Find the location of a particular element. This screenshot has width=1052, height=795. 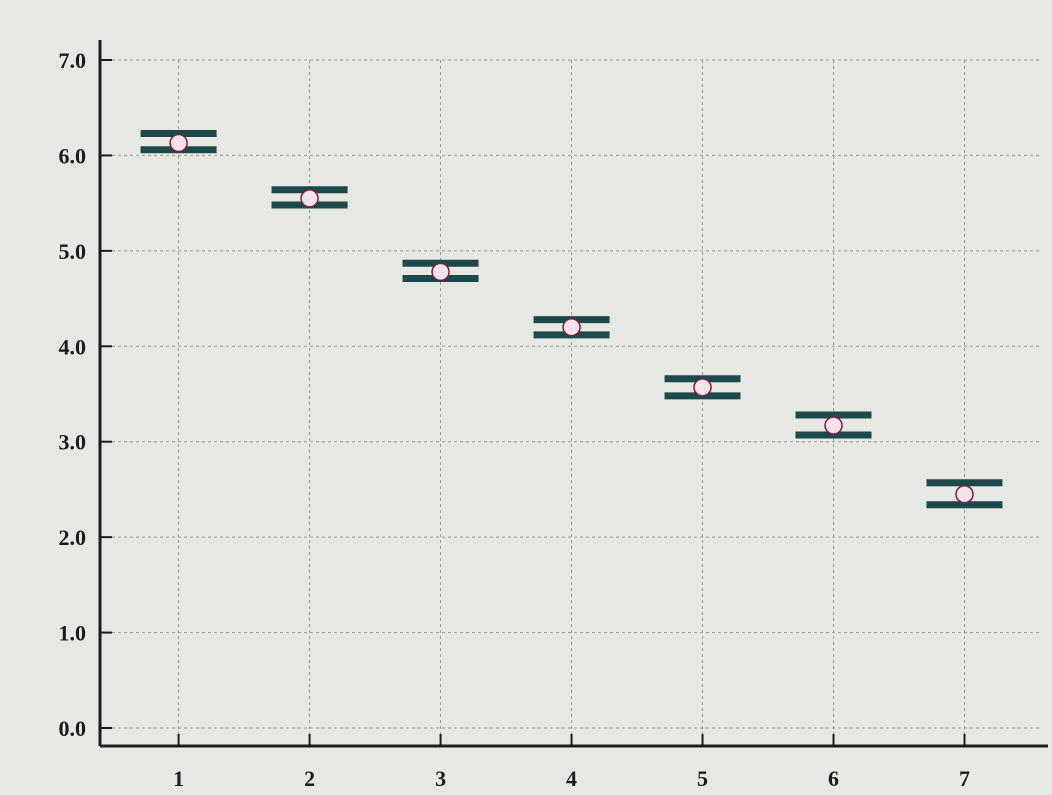

y-tick-label: 3.0 is located at coordinates (73, 442).